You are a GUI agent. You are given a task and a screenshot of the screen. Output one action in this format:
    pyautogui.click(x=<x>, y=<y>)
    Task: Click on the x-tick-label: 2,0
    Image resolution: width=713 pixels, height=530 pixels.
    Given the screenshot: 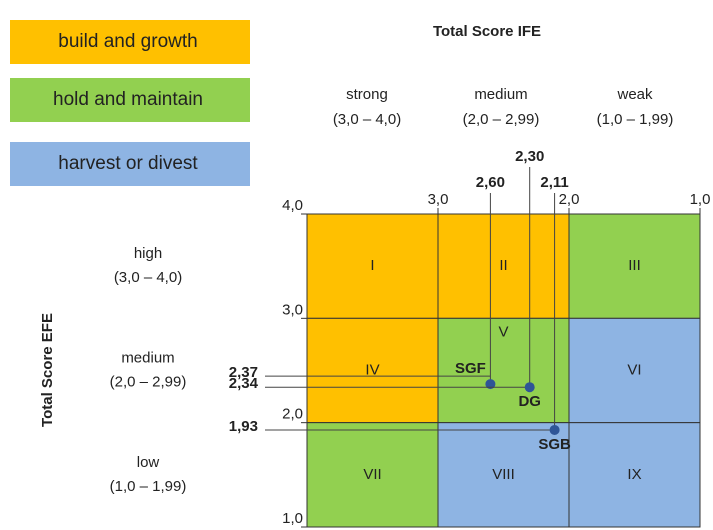 What is the action you would take?
    pyautogui.click(x=569, y=199)
    